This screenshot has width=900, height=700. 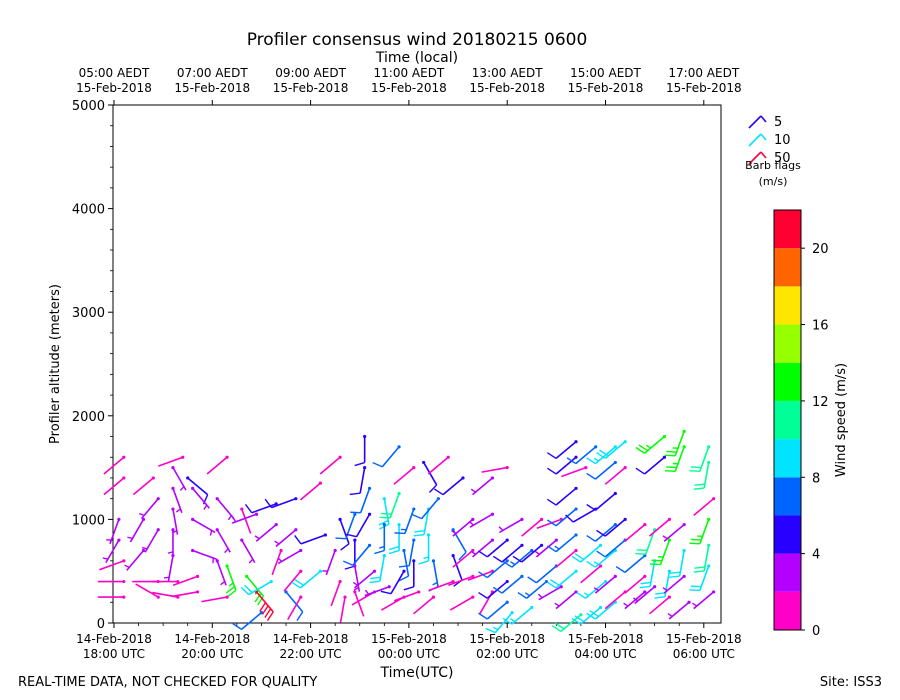 What do you see at coordinates (820, 249) in the screenshot?
I see `colorbar-tick-label: 20` at bounding box center [820, 249].